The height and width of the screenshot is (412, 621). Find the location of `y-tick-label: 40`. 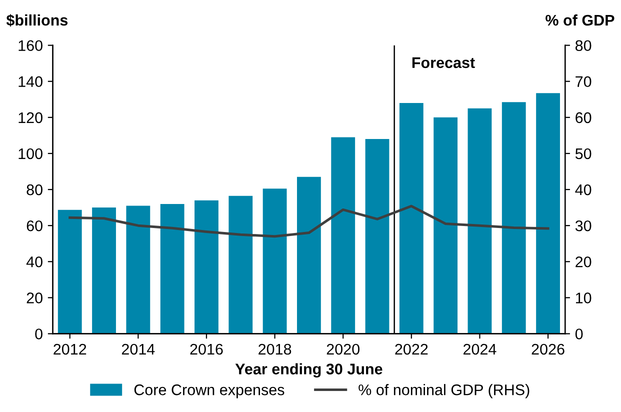

y-tick-label: 40 is located at coordinates (34, 262).